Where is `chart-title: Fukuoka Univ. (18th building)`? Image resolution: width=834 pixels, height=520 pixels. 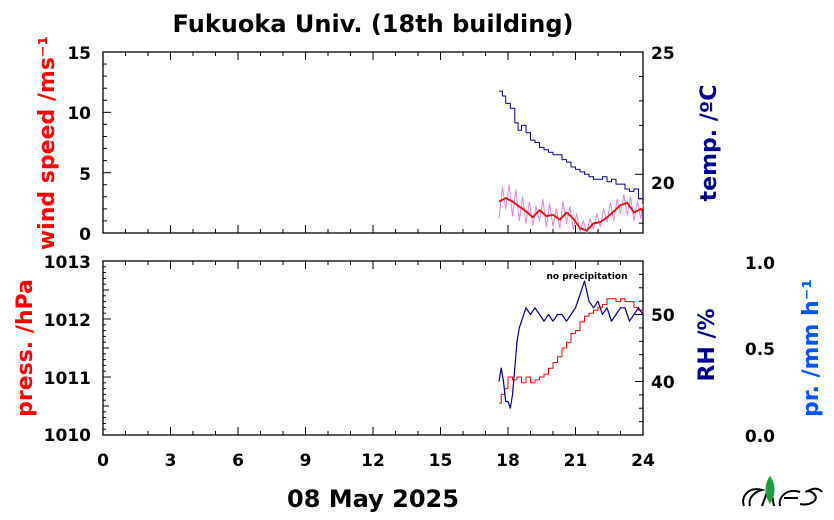 chart-title: Fukuoka Univ. (18th building) is located at coordinates (373, 24).